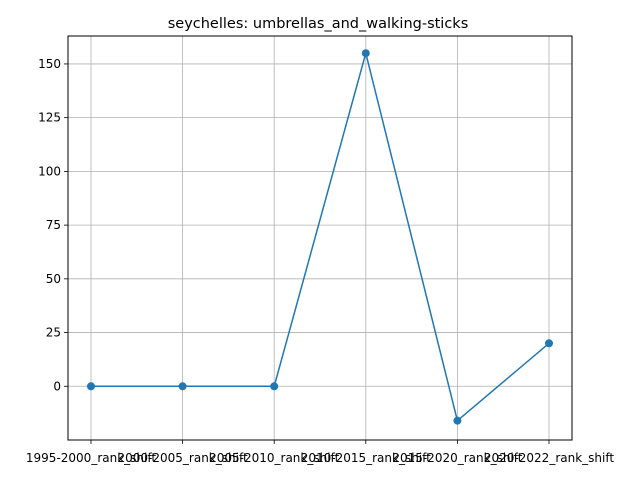 Image resolution: width=640 pixels, height=480 pixels. What do you see at coordinates (49, 118) in the screenshot?
I see `y-tick-label: 125` at bounding box center [49, 118].